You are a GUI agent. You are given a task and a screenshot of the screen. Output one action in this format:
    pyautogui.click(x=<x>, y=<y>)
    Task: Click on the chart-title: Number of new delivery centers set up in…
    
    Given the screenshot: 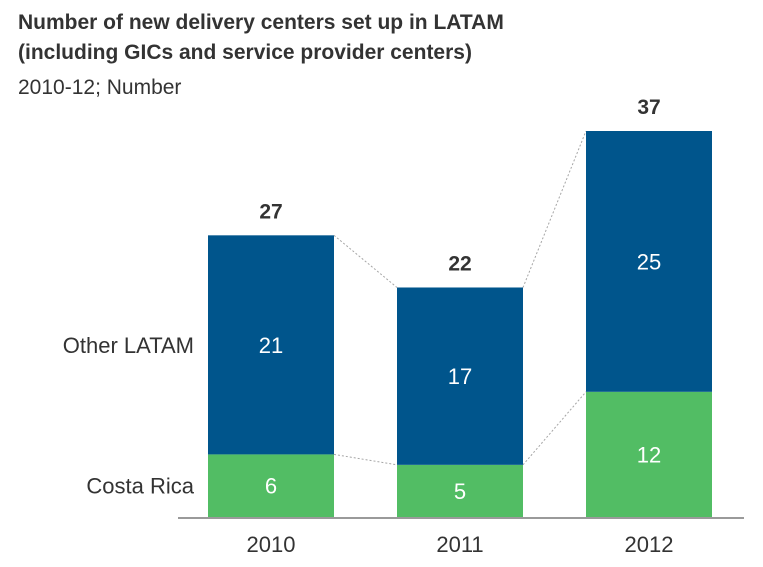 What is the action you would take?
    pyautogui.click(x=261, y=38)
    